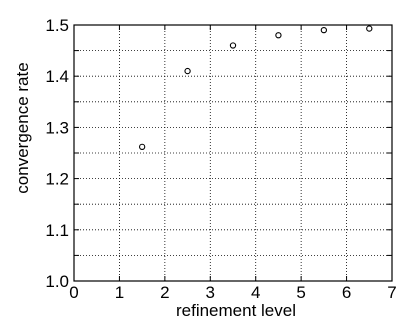  Describe the element at coordinates (73, 292) in the screenshot. I see `x-tick-label: 0` at that location.